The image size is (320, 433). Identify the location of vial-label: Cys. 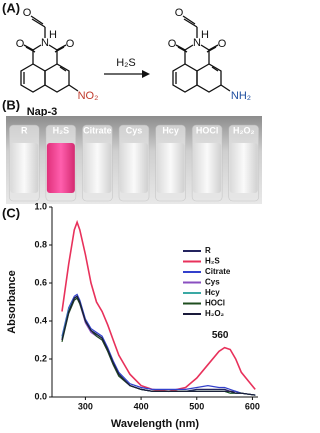
(134, 130).